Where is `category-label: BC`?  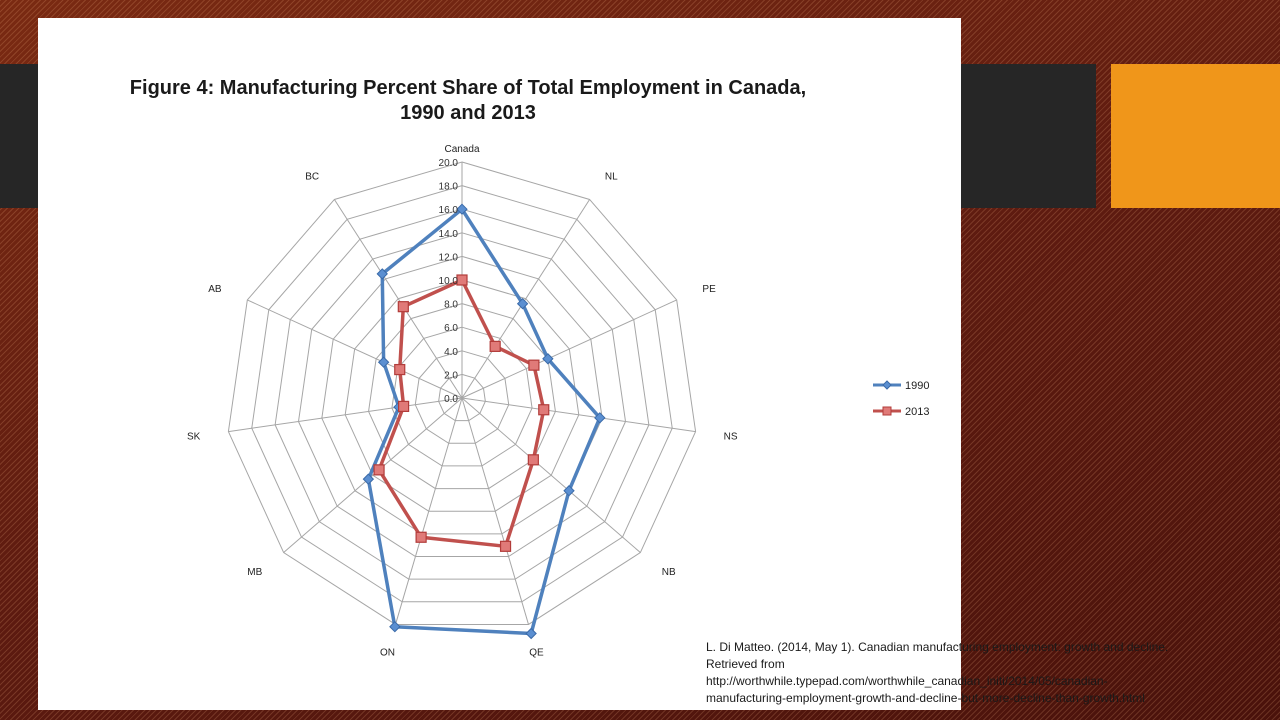 category-label: BC is located at coordinates (312, 177).